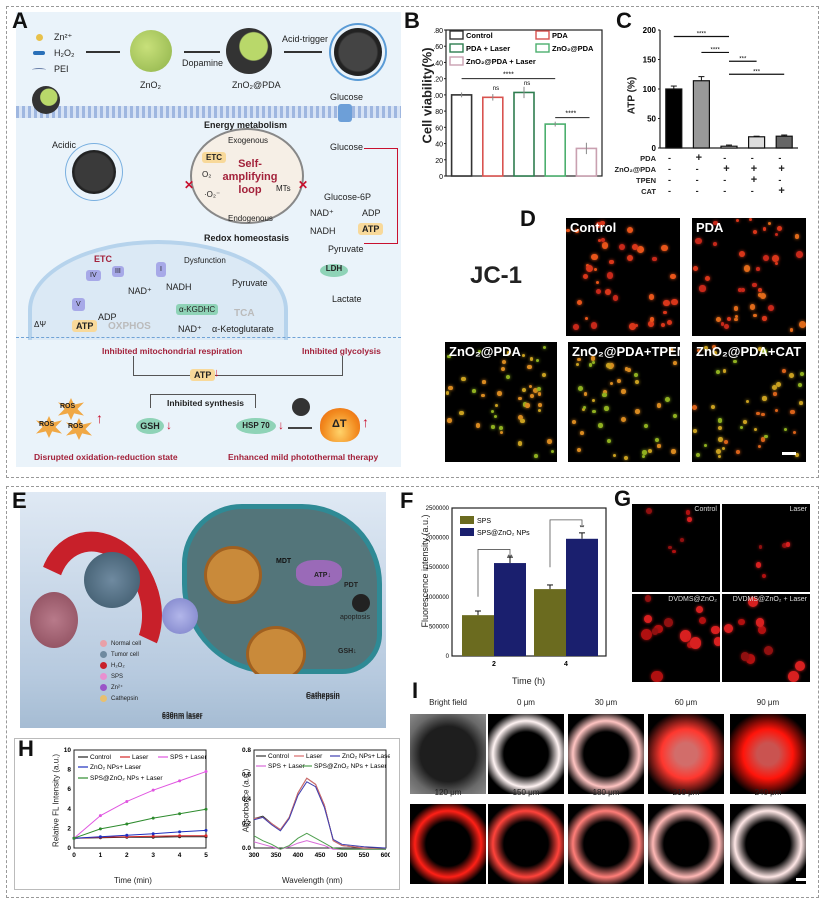 The image size is (825, 906). I want to click on panel-e-illustration-lower, so click(203, 701).